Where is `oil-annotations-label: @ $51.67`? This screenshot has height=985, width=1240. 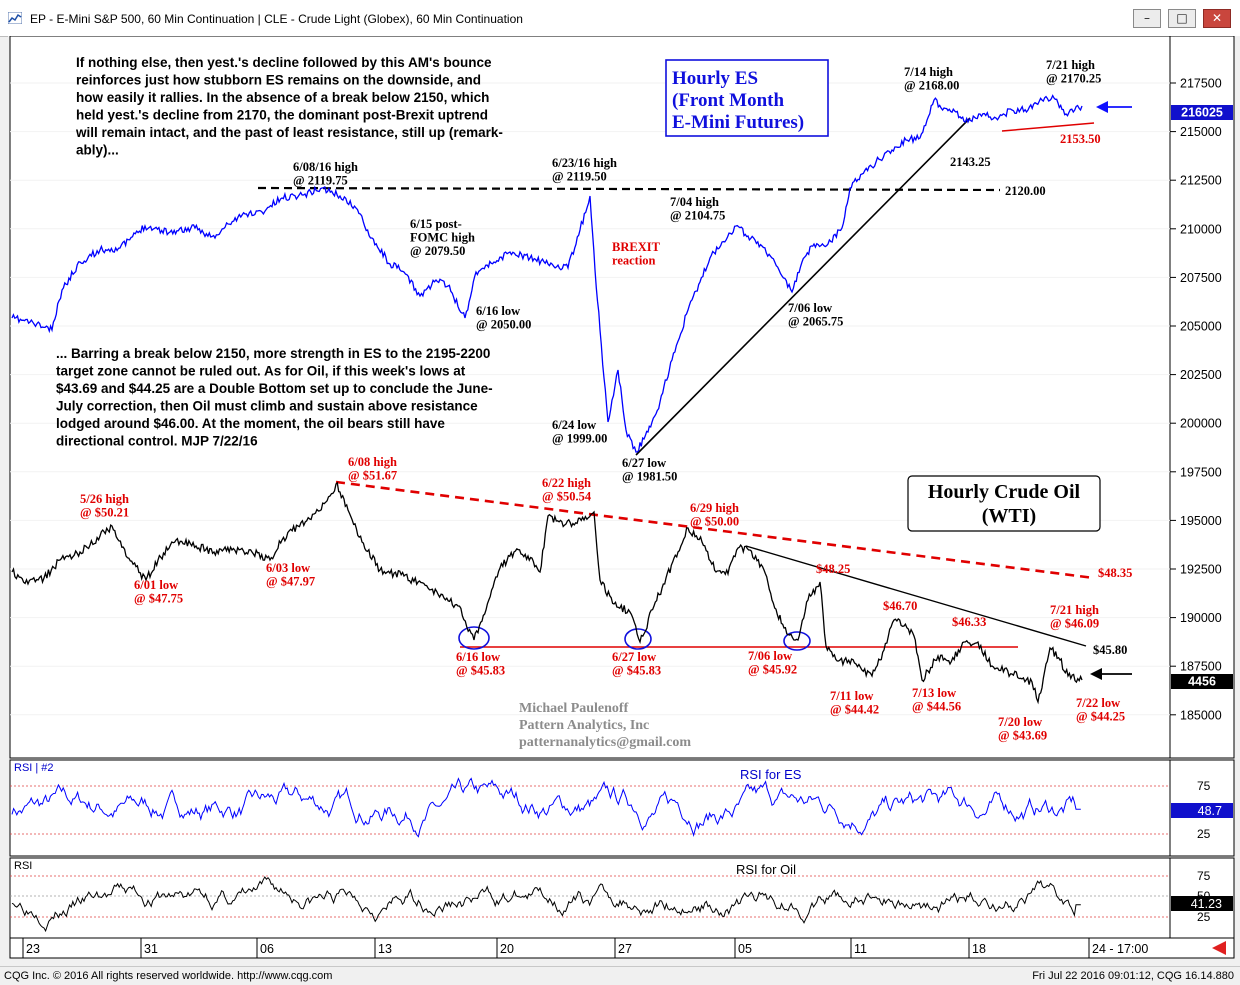 oil-annotations-label: @ $51.67 is located at coordinates (372, 476).